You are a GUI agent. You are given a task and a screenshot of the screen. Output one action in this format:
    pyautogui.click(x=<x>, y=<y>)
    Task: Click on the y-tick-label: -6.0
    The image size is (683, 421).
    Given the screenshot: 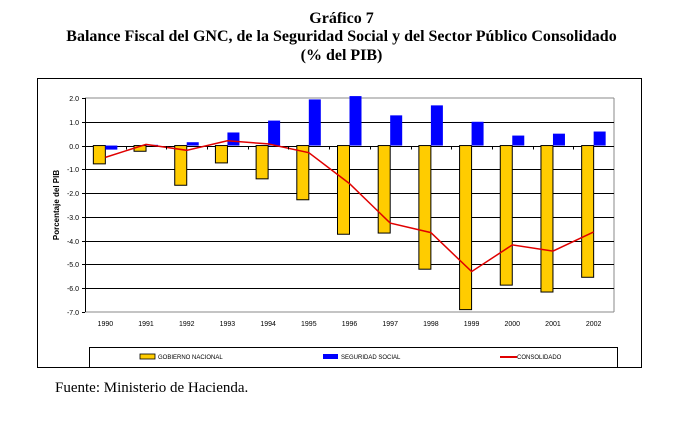 What is the action you would take?
    pyautogui.click(x=73, y=289)
    